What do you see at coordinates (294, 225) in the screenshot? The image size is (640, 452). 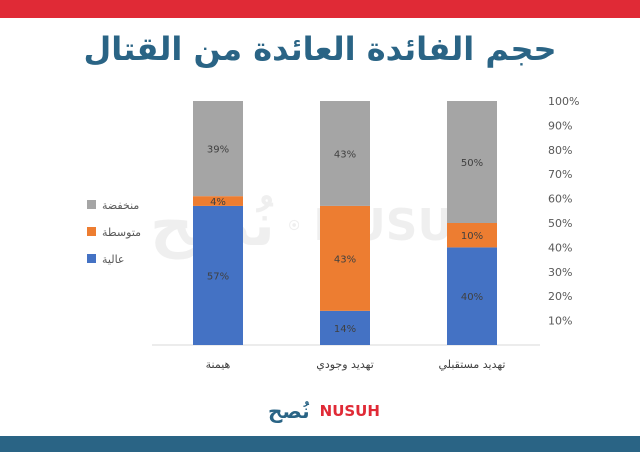 I see `watermark-logo-icon` at bounding box center [294, 225].